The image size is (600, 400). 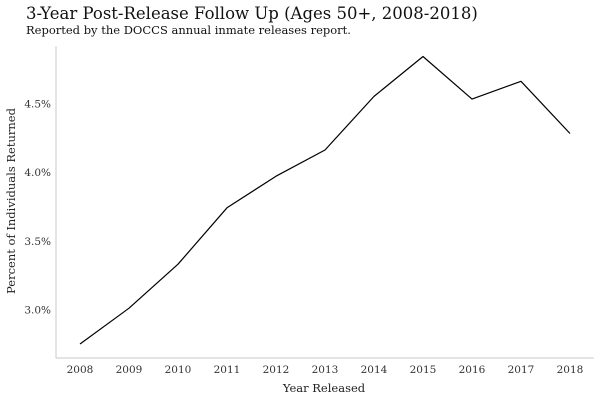 What do you see at coordinates (276, 370) in the screenshot?
I see `x-tick-label: 2012` at bounding box center [276, 370].